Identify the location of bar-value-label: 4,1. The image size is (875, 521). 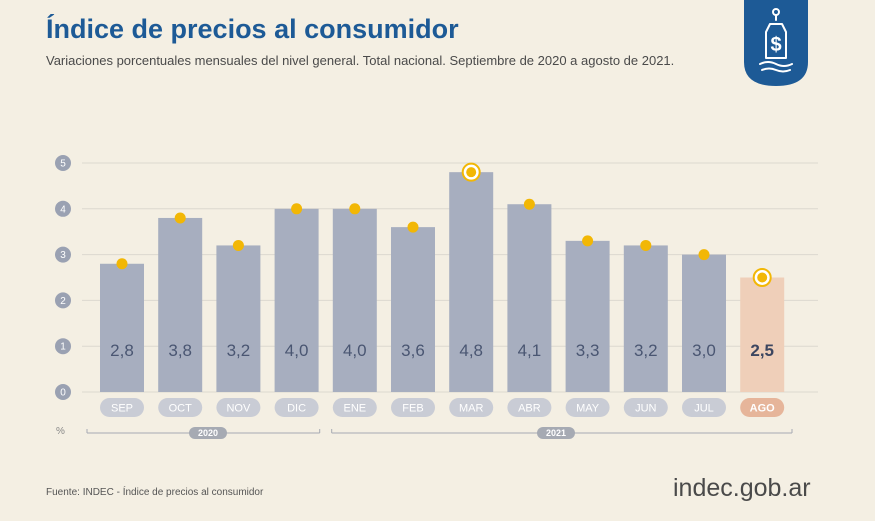
(530, 350).